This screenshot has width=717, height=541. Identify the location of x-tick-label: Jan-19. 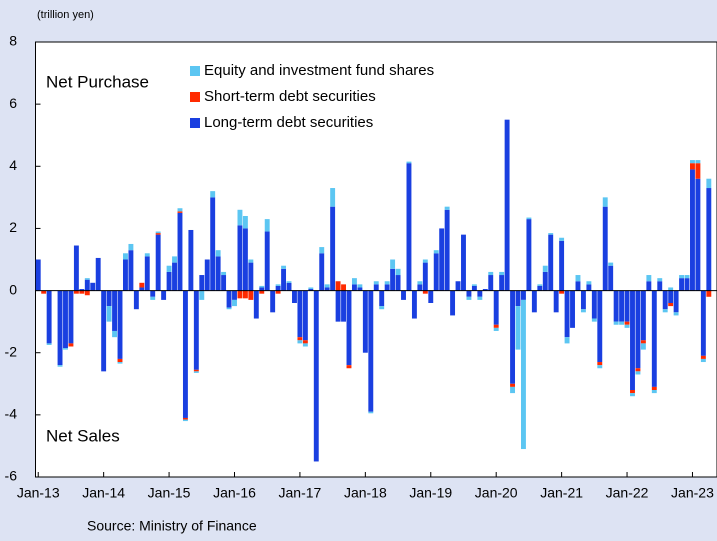
(430, 493).